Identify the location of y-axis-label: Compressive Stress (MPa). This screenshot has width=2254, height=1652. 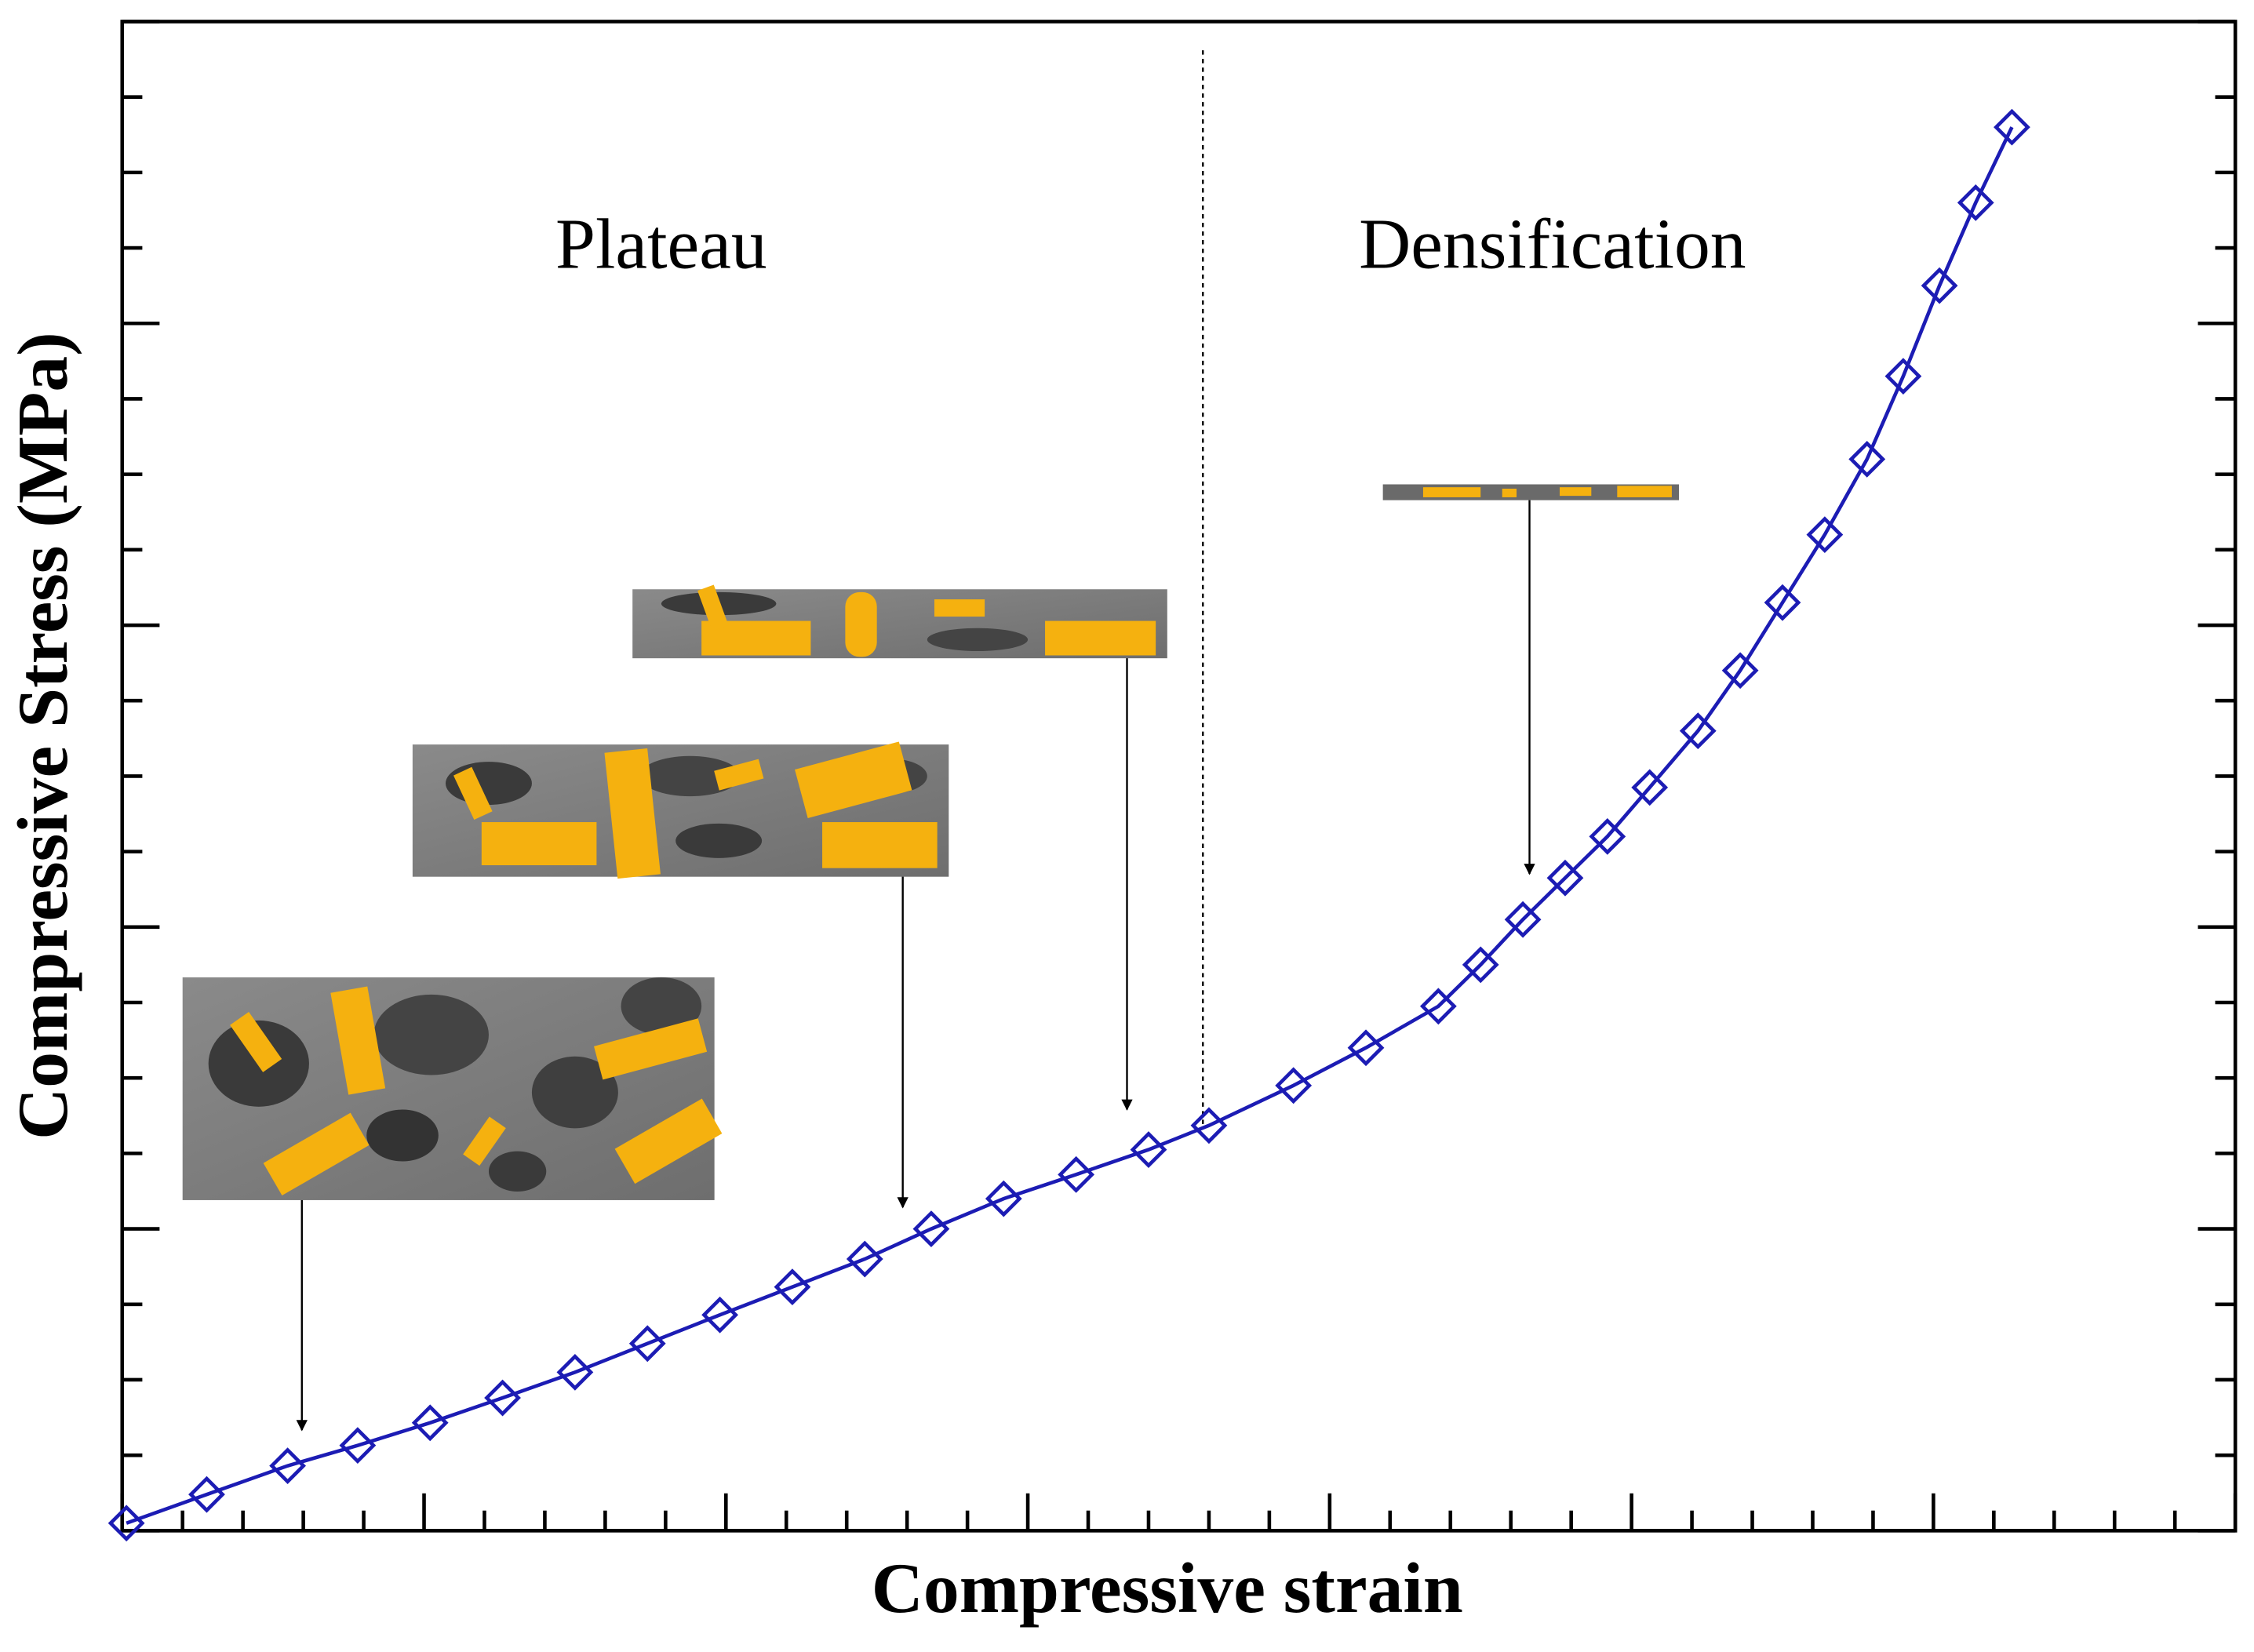
(42, 736).